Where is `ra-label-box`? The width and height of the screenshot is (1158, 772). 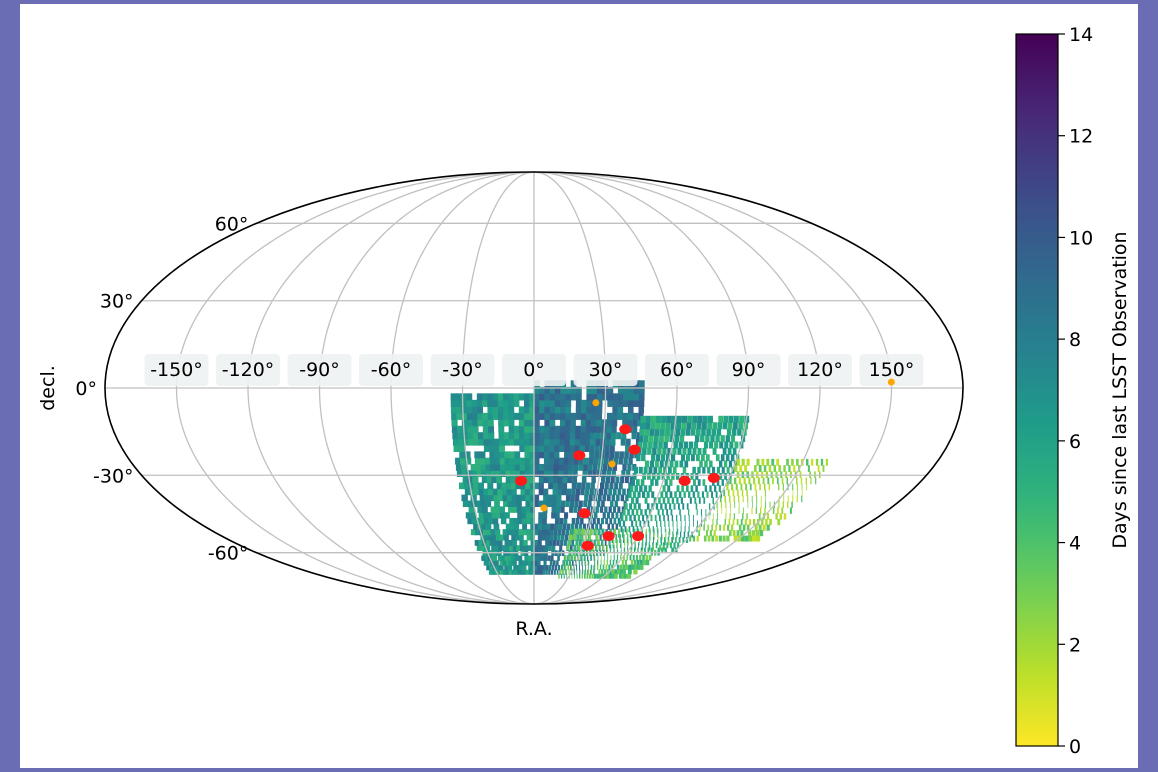 ra-label-box is located at coordinates (677, 370).